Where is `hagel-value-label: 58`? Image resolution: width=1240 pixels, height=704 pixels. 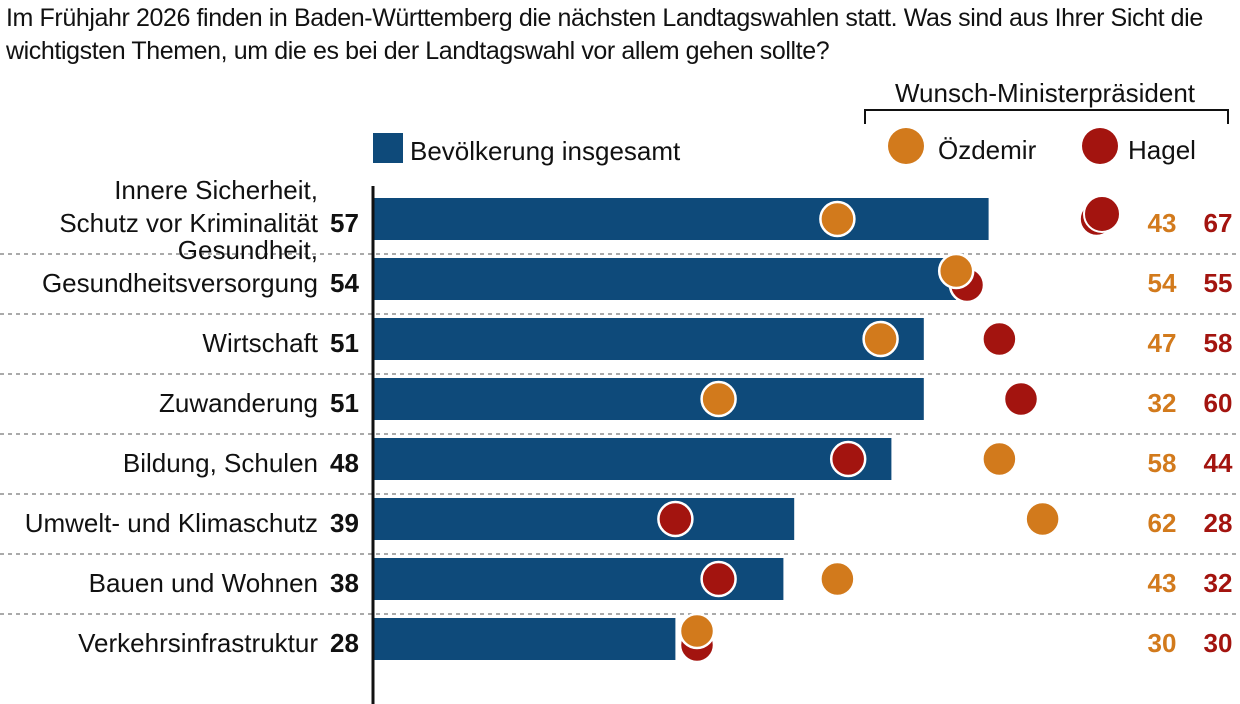 hagel-value-label: 58 is located at coordinates (1218, 343).